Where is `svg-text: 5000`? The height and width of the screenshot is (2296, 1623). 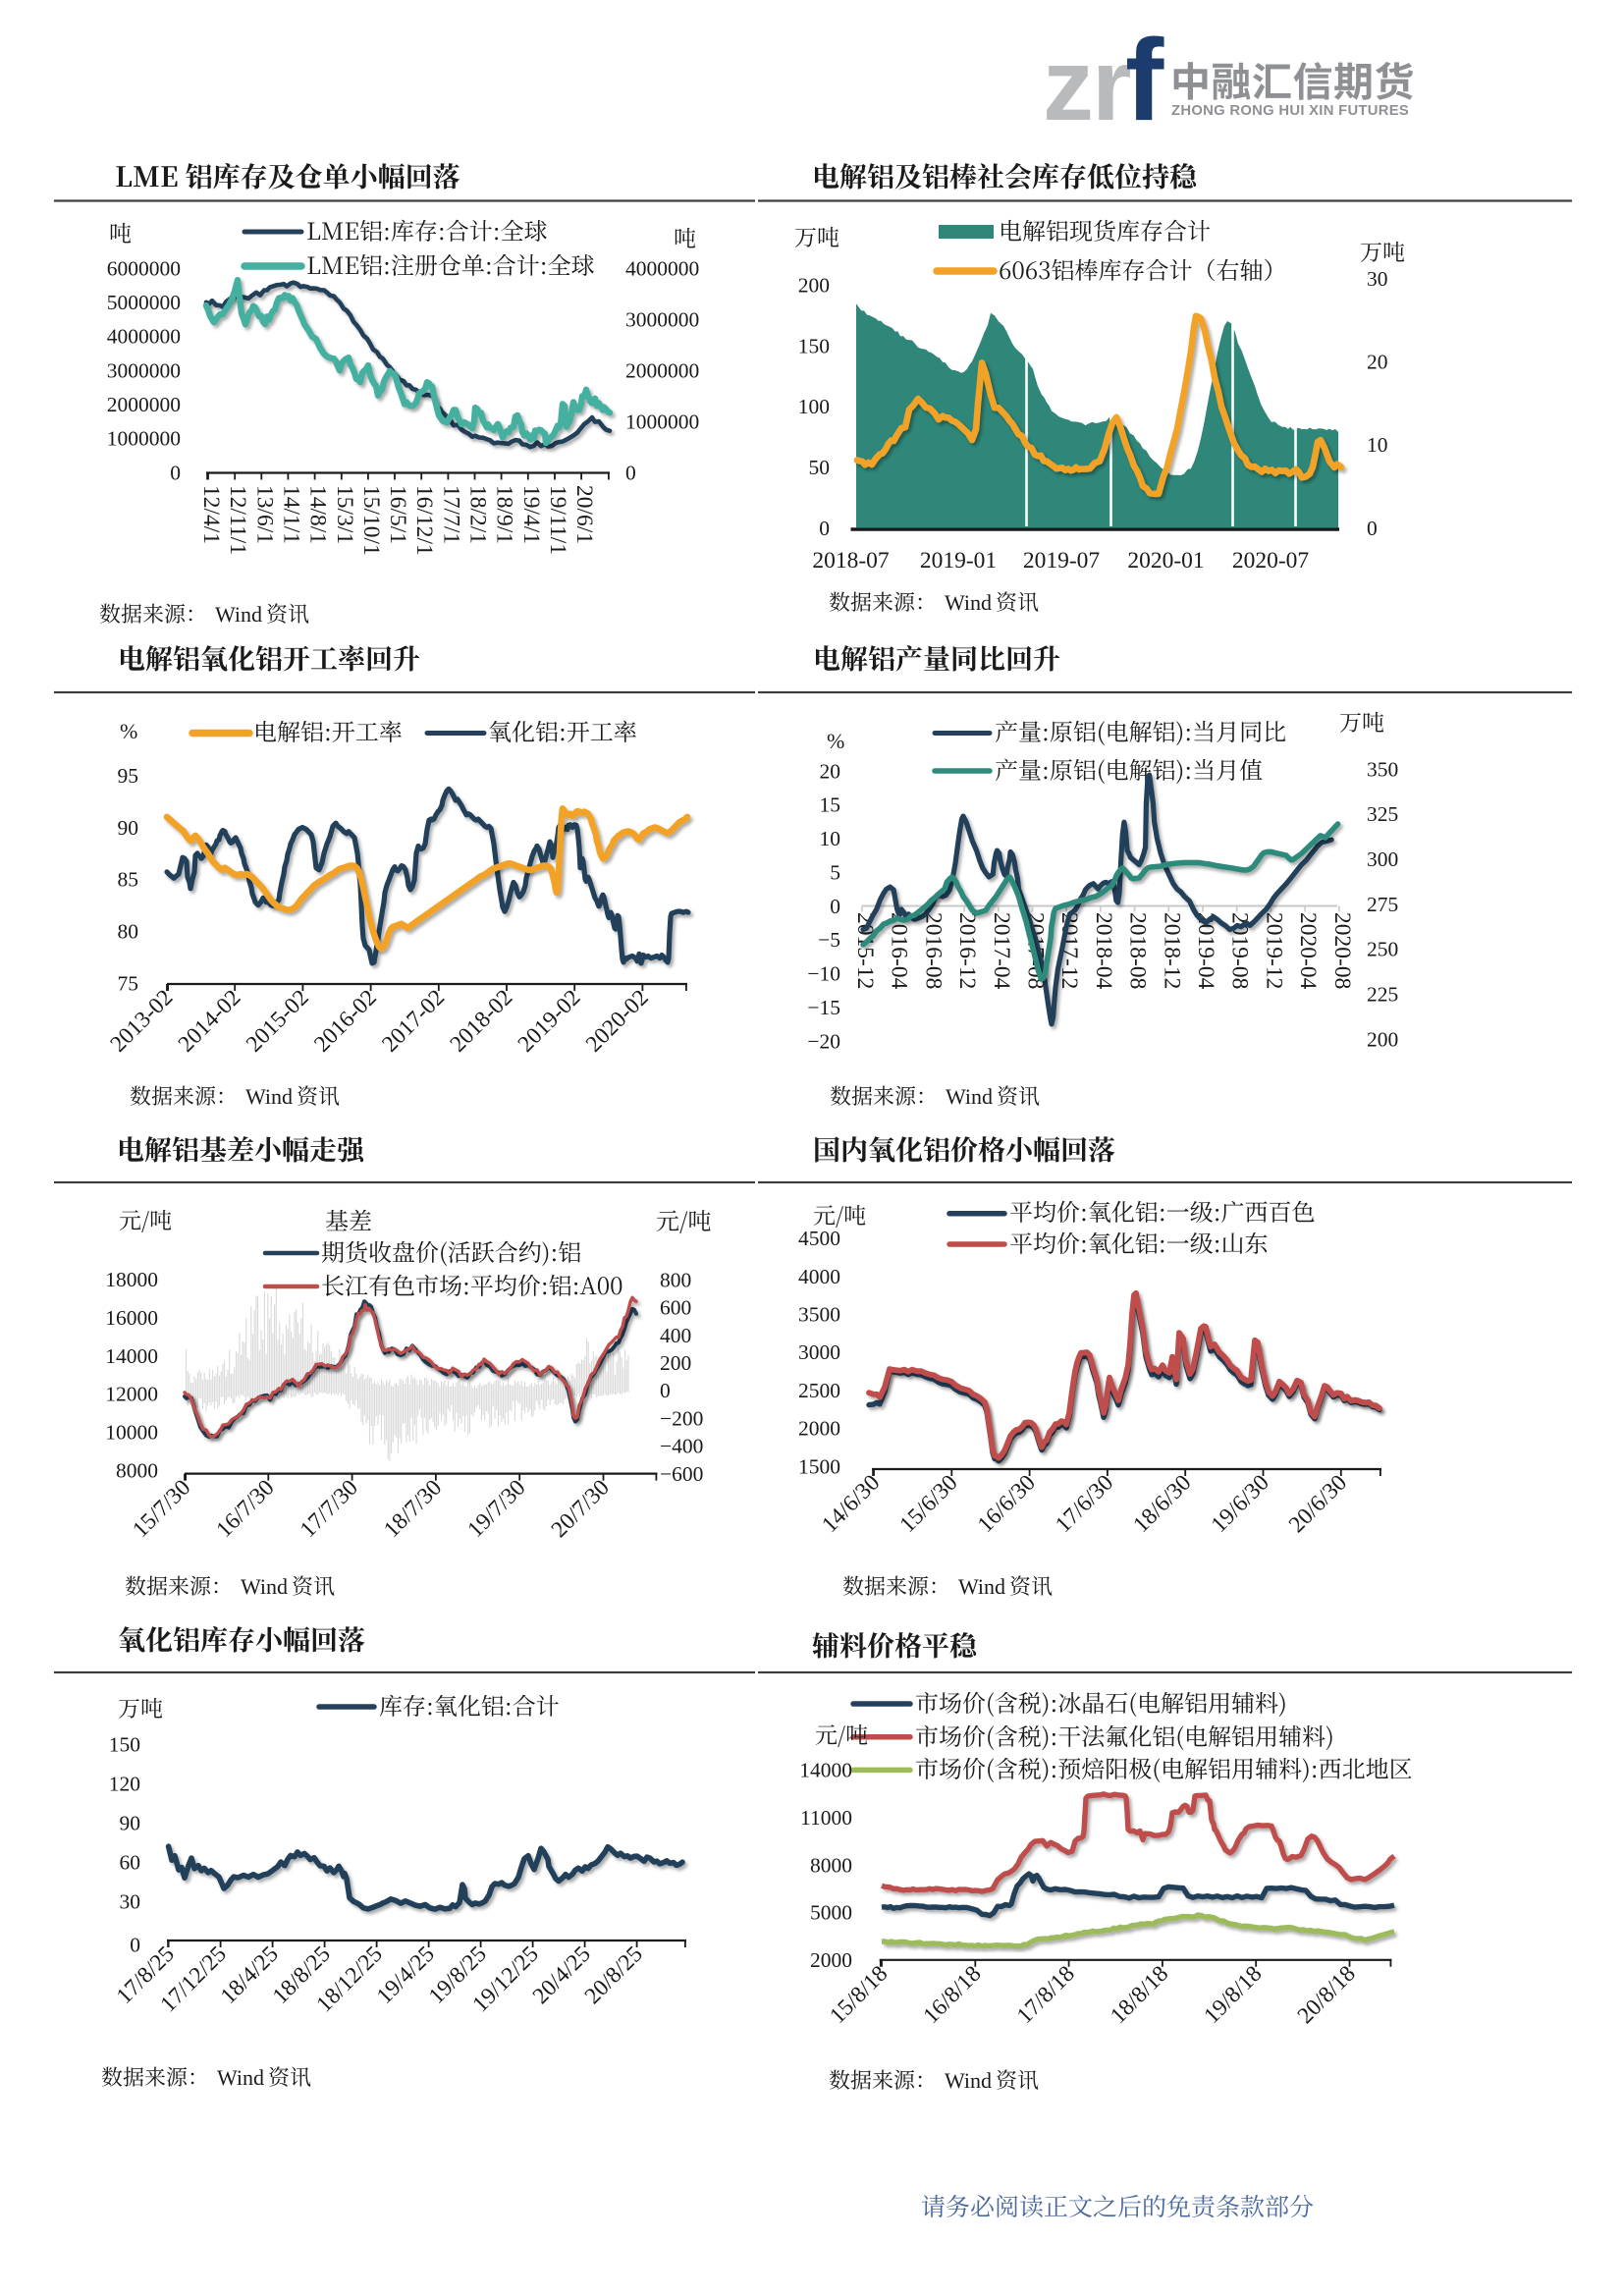
svg-text: 5000 is located at coordinates (831, 1913).